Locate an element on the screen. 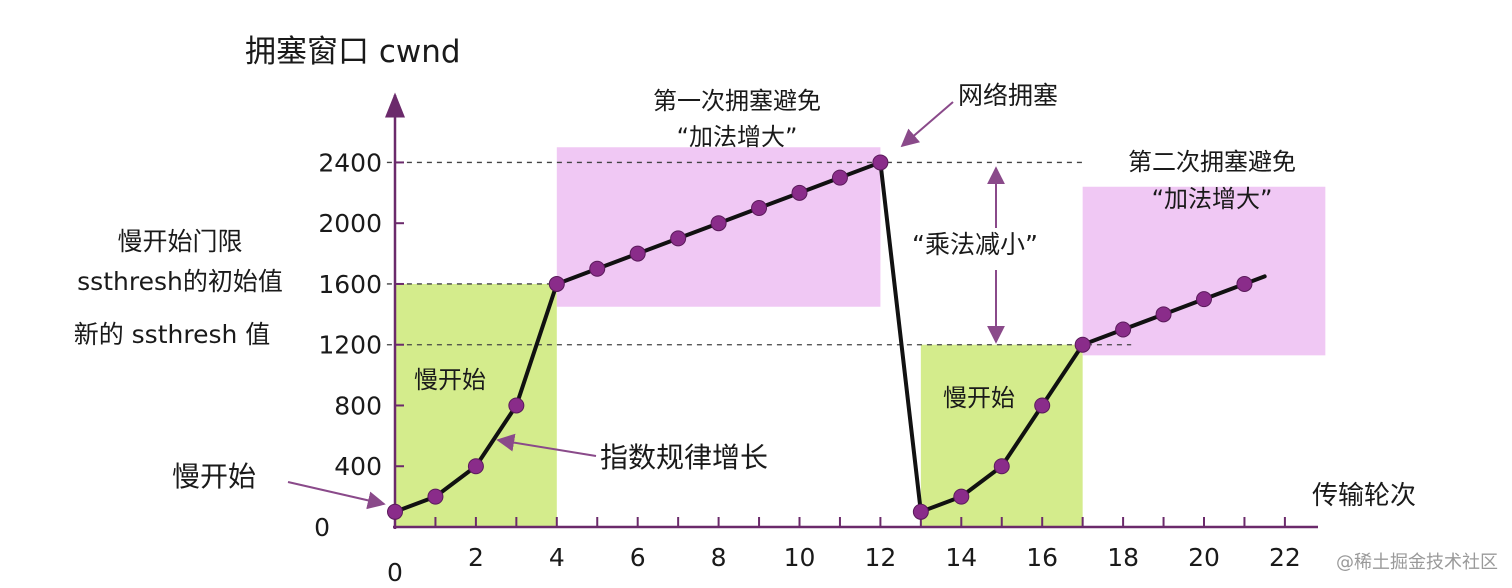 The width and height of the screenshot is (1512, 588). x-tick-labels: 0 2 4 6 8 10 12 14 16 18 20 22 is located at coordinates (844, 565).